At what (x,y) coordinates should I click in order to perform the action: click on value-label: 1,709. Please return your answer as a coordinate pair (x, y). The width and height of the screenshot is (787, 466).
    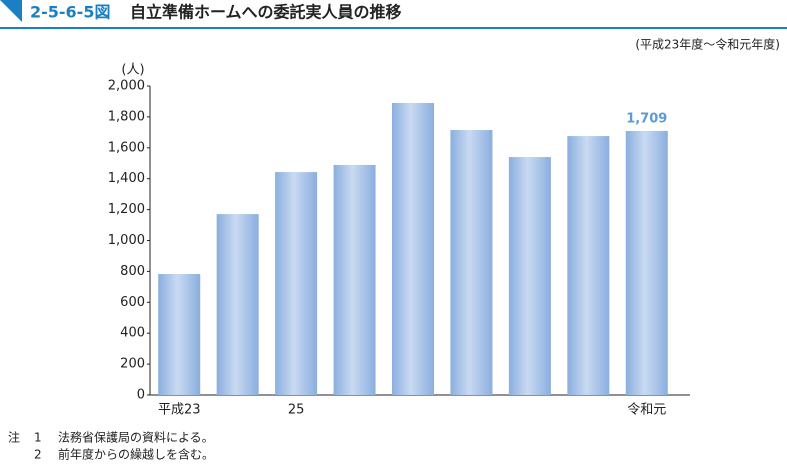
    Looking at the image, I should click on (646, 118).